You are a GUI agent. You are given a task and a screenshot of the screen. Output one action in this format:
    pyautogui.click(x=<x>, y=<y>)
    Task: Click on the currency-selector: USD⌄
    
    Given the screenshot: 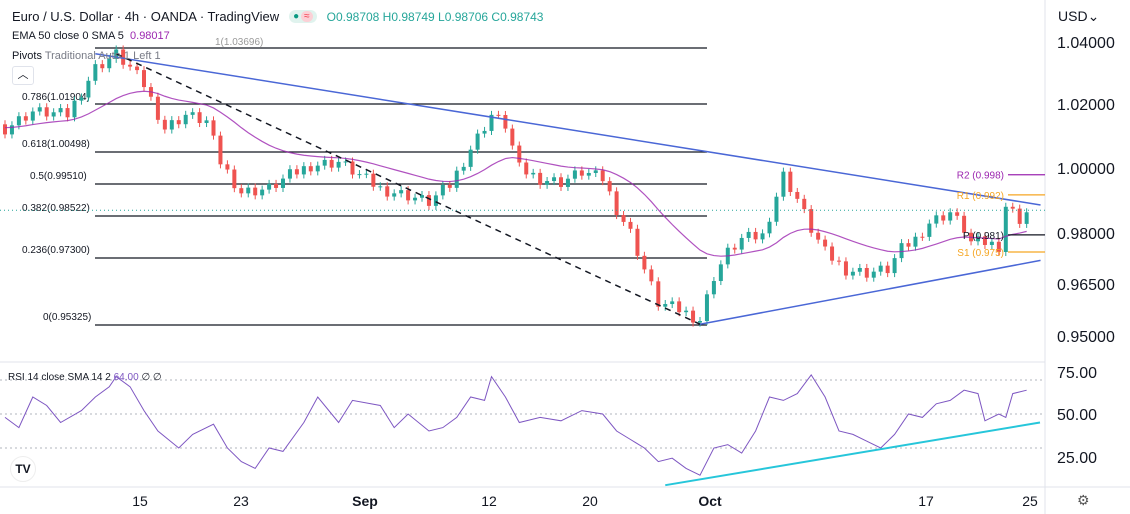 What is the action you would take?
    pyautogui.click(x=1078, y=16)
    